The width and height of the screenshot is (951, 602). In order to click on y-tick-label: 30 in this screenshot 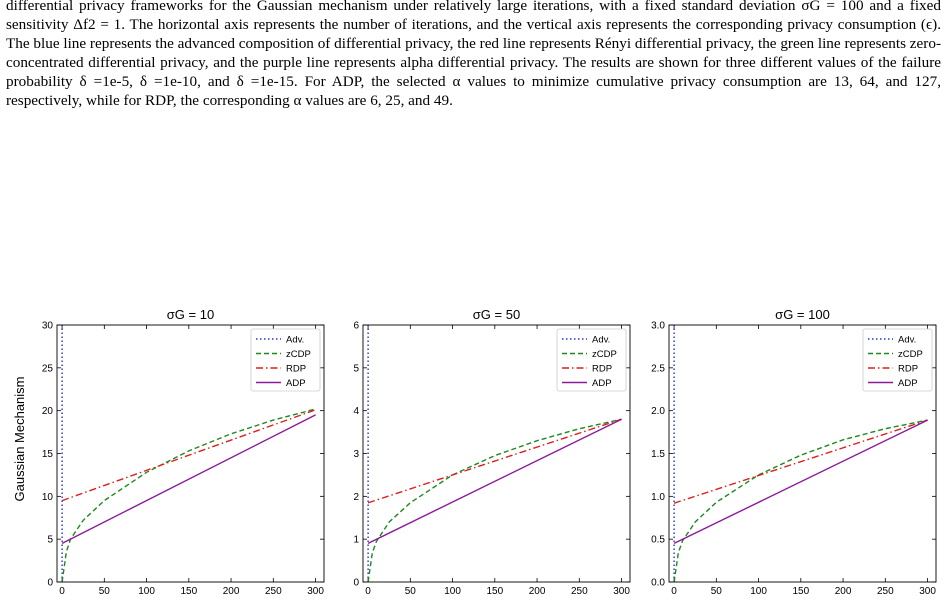, I will do `click(48, 326)`.